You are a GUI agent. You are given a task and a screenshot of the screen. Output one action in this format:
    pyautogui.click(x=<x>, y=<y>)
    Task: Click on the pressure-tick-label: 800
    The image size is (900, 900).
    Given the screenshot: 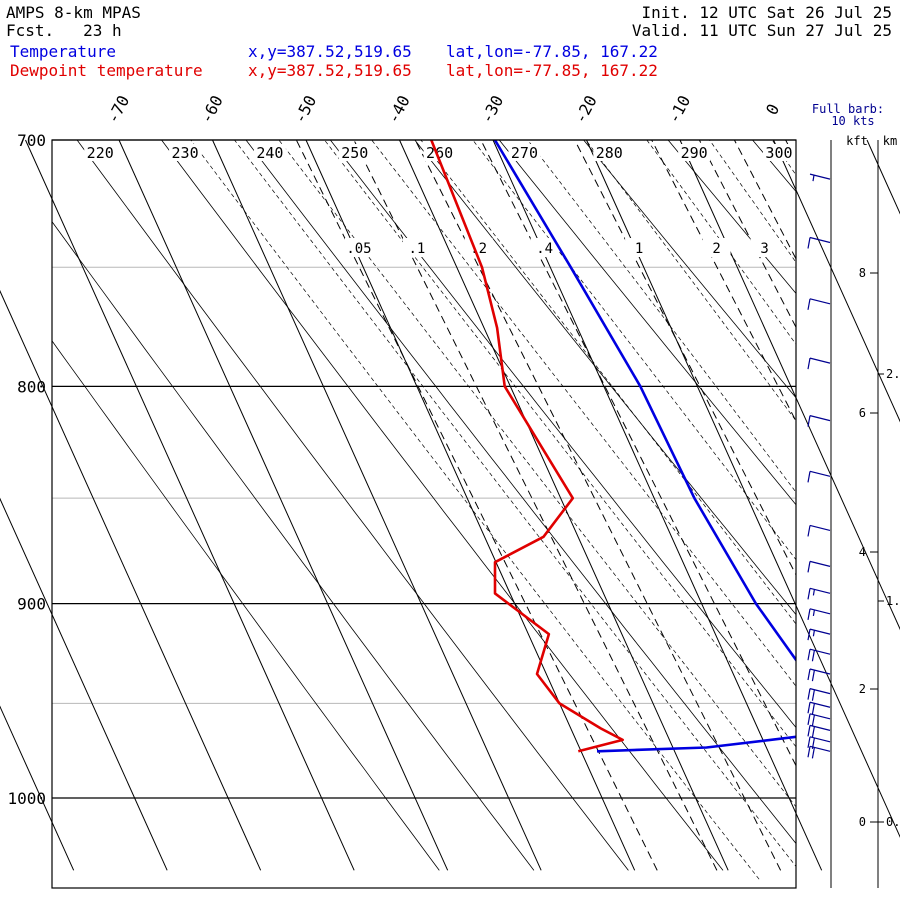 What is the action you would take?
    pyautogui.click(x=31, y=386)
    